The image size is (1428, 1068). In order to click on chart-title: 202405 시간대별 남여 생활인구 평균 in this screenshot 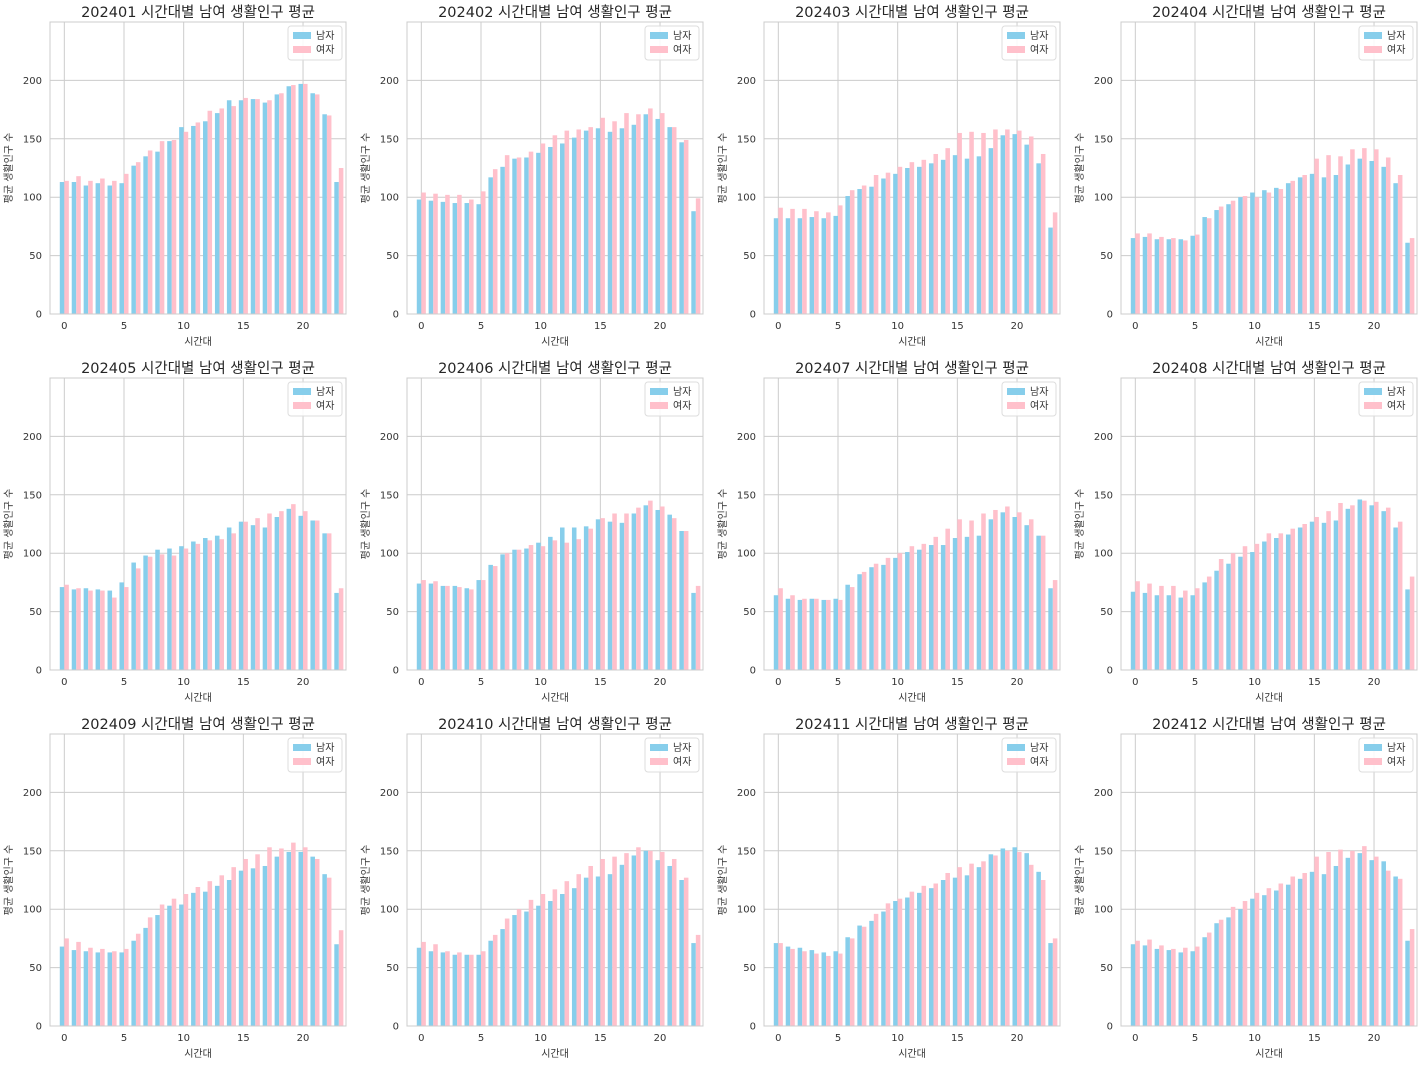, I will do `click(198, 368)`.